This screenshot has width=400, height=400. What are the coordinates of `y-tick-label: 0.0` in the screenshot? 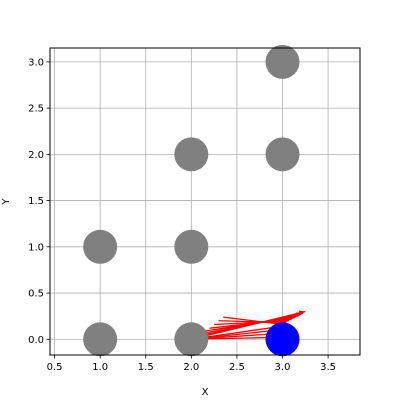 It's located at (36, 340).